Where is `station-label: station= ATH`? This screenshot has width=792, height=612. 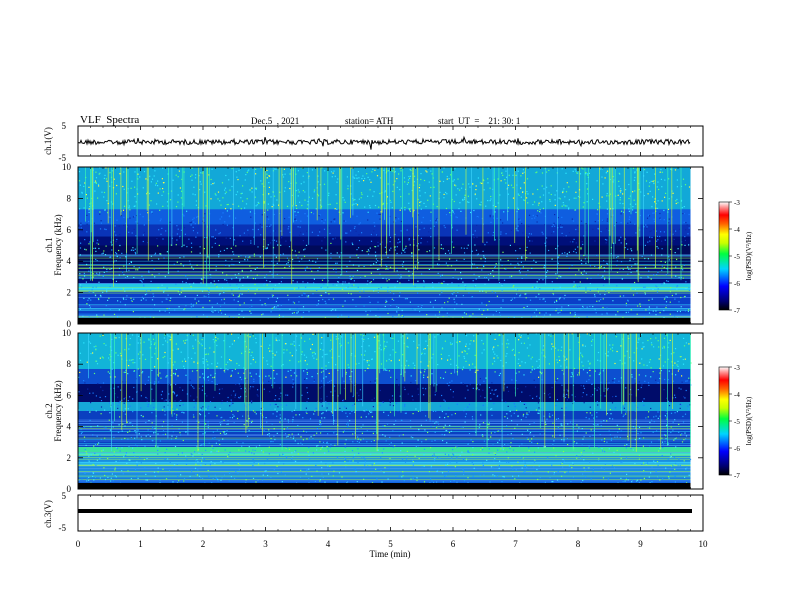
station-label: station= ATH is located at coordinates (369, 121).